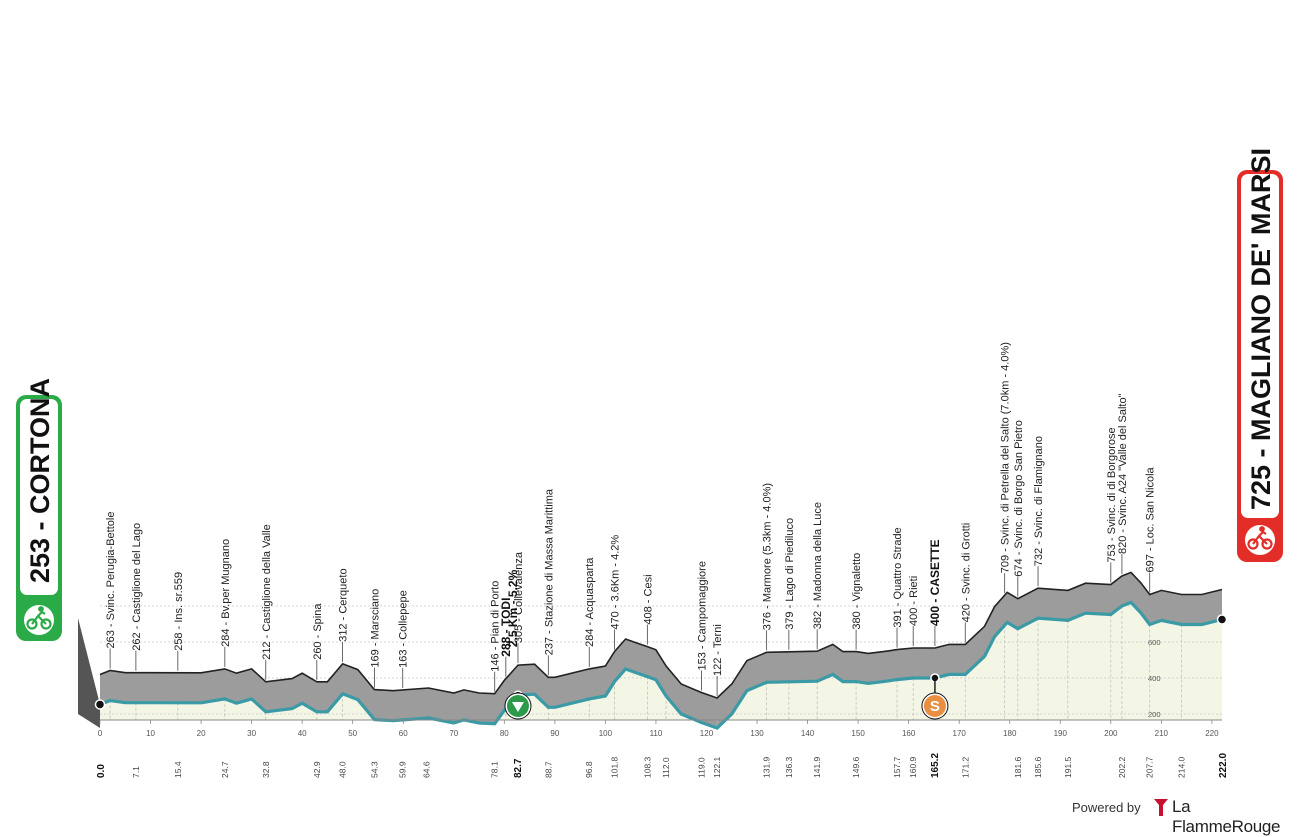 This screenshot has height=837, width=1300. I want to click on marker-layer: S, so click(661, 667).